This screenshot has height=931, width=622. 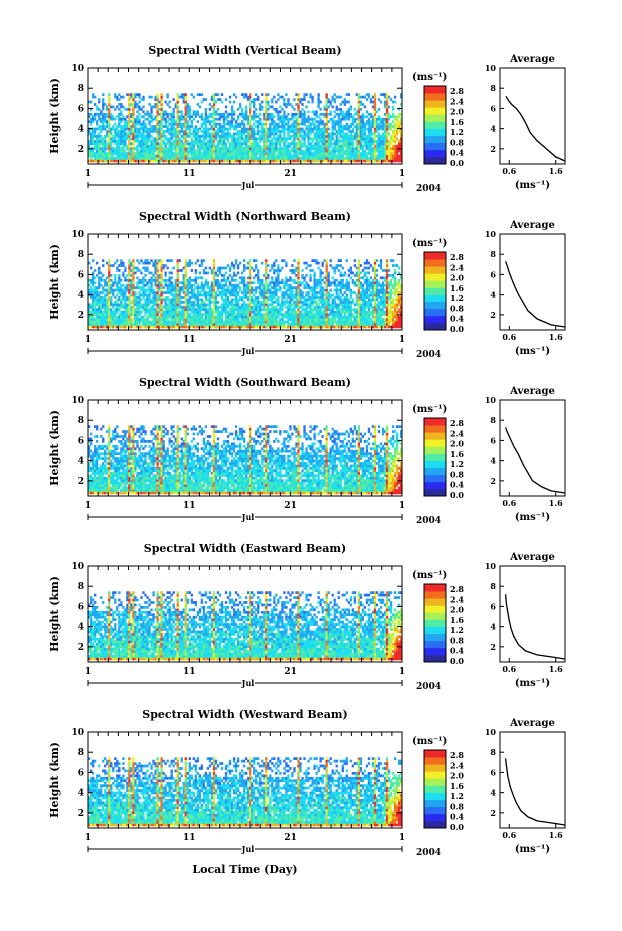 What do you see at coordinates (457, 101) in the screenshot?
I see `colorbar-tick-label: 2.4` at bounding box center [457, 101].